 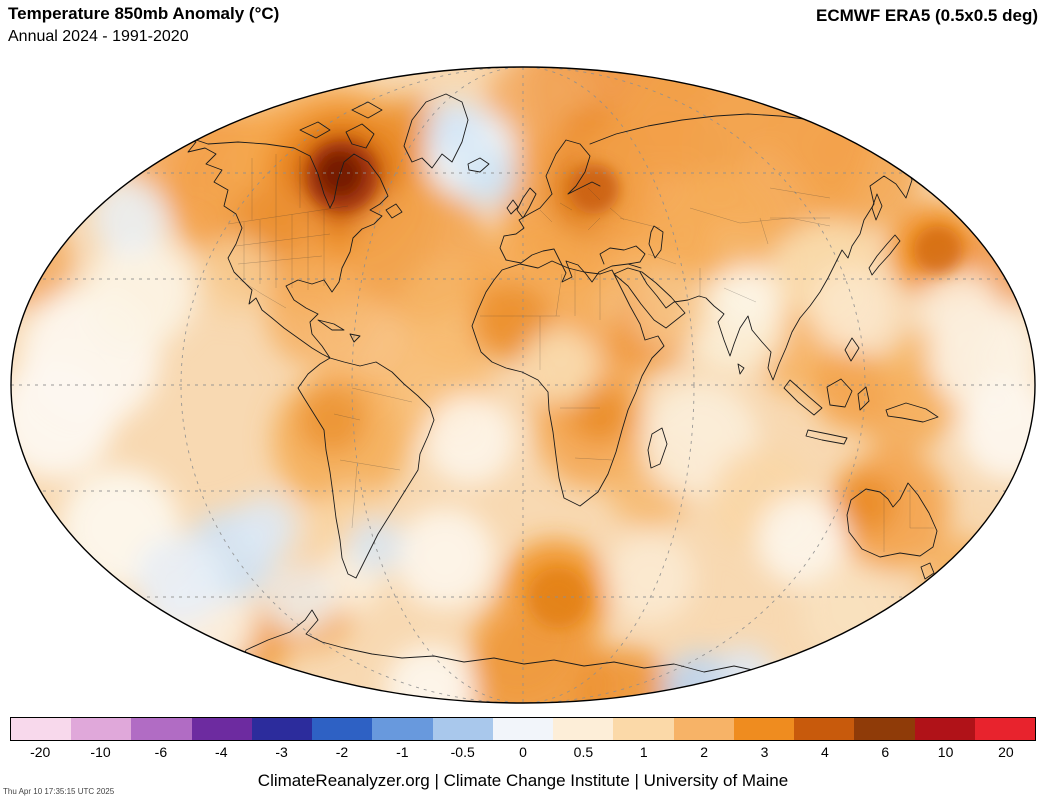 I want to click on colorbar-tick-label: 4, so click(x=824, y=752).